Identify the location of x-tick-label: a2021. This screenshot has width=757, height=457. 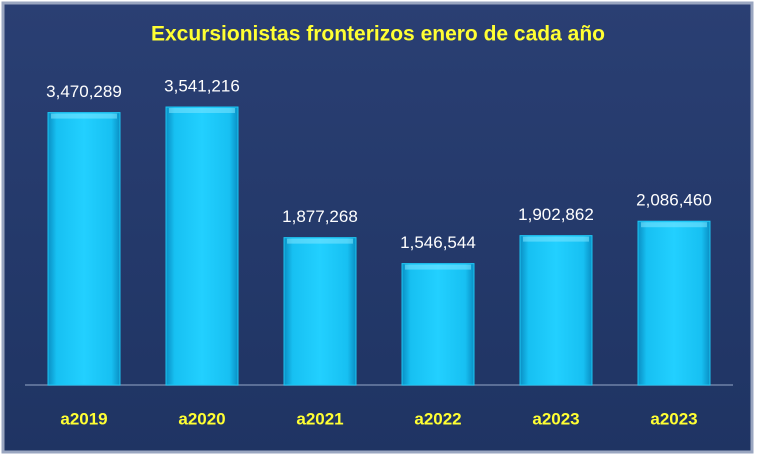
(319, 418).